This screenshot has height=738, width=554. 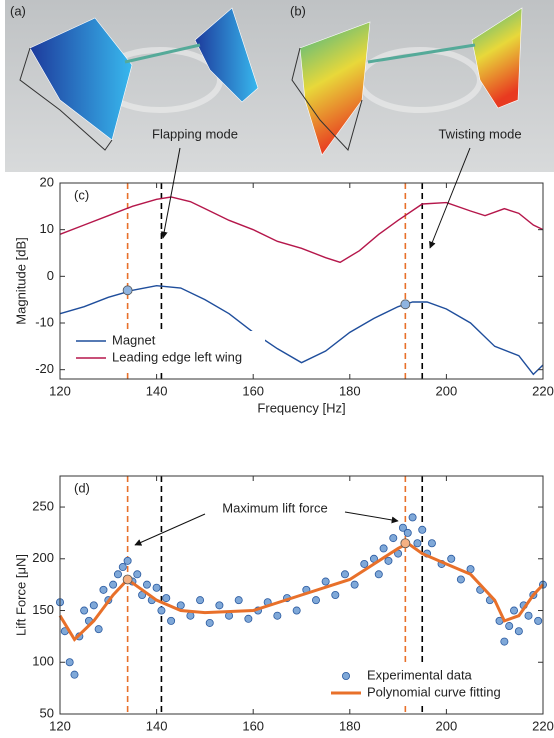 What do you see at coordinates (345, 676) in the screenshot?
I see `legend-swatch` at bounding box center [345, 676].